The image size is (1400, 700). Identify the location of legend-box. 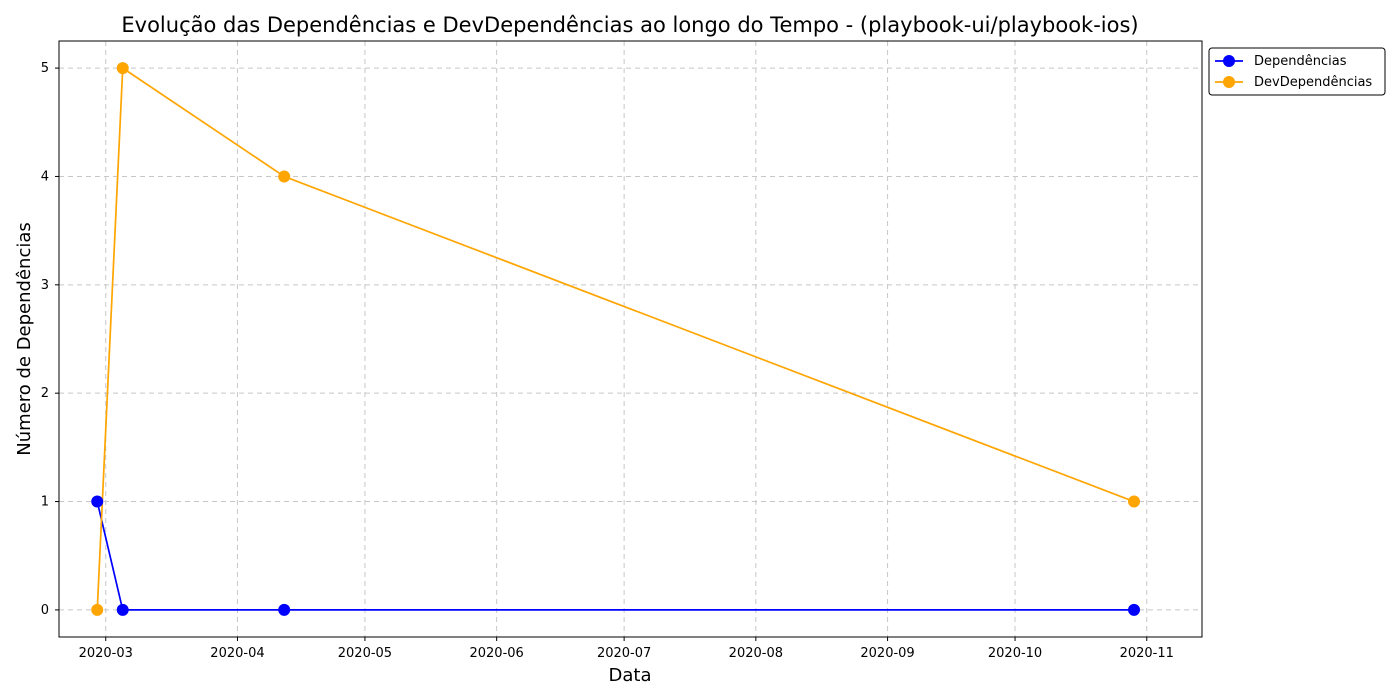
(1297, 71).